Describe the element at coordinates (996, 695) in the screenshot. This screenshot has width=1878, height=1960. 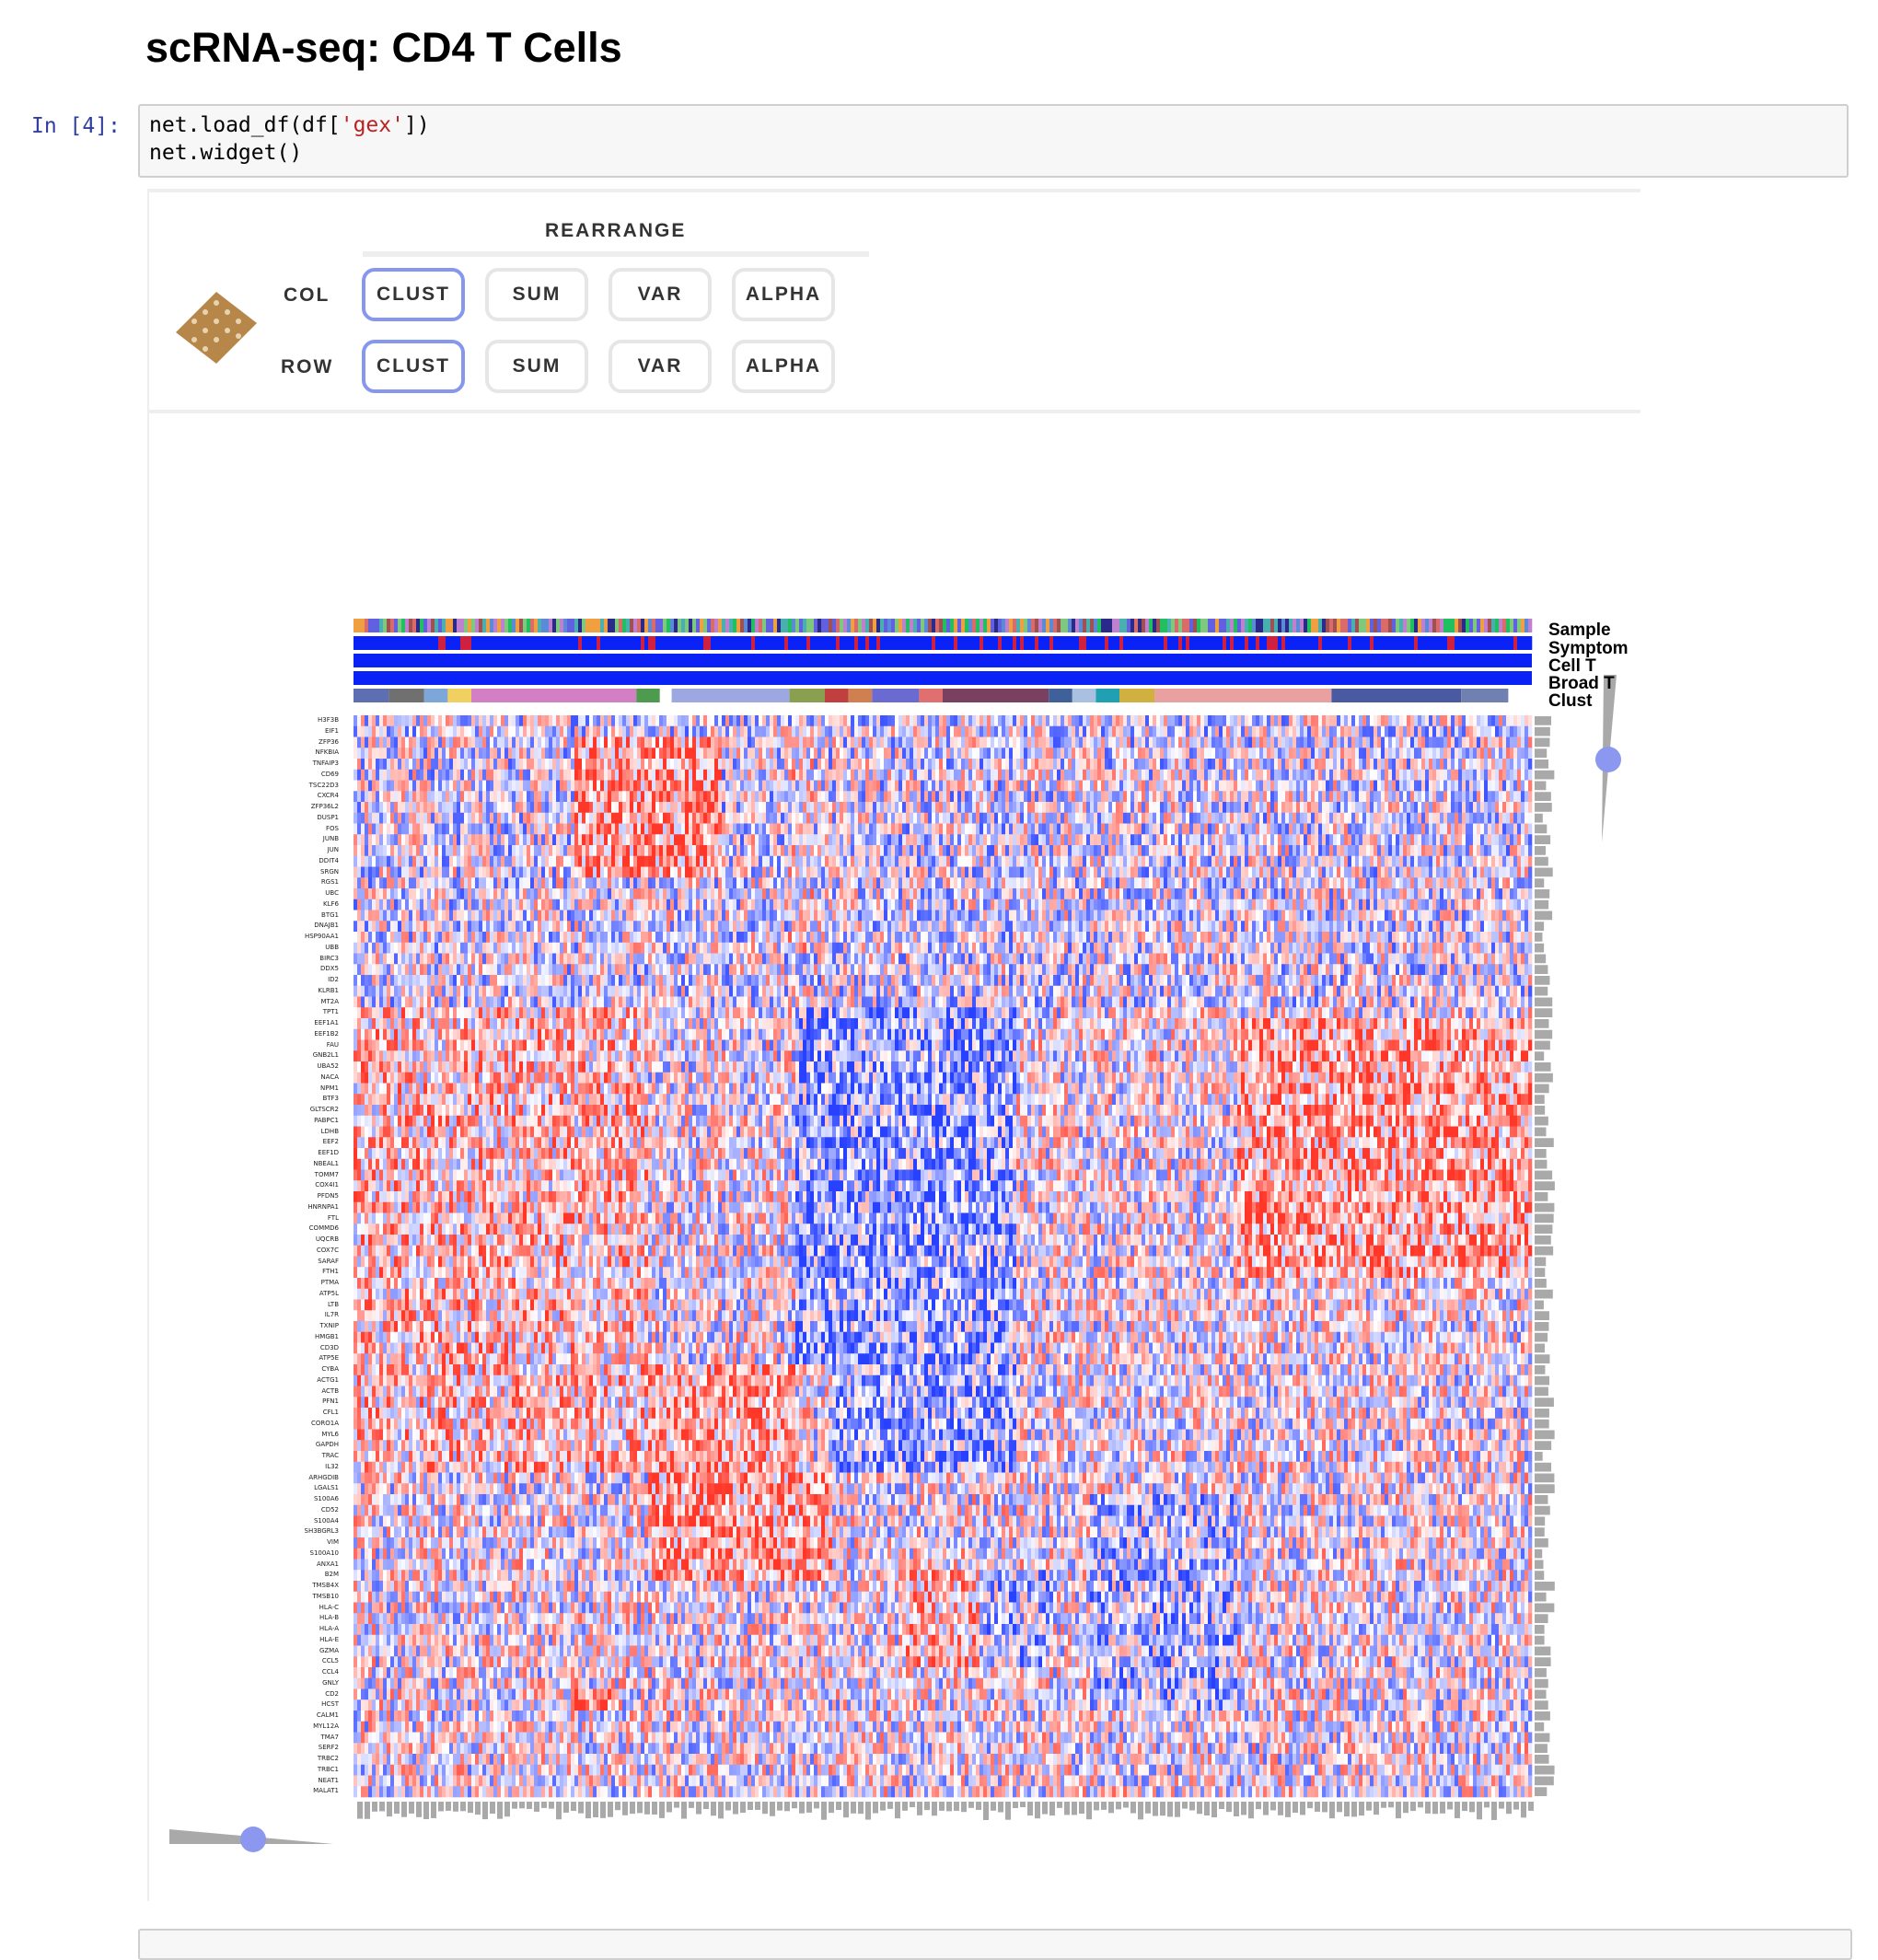
I see `cluster-block` at that location.